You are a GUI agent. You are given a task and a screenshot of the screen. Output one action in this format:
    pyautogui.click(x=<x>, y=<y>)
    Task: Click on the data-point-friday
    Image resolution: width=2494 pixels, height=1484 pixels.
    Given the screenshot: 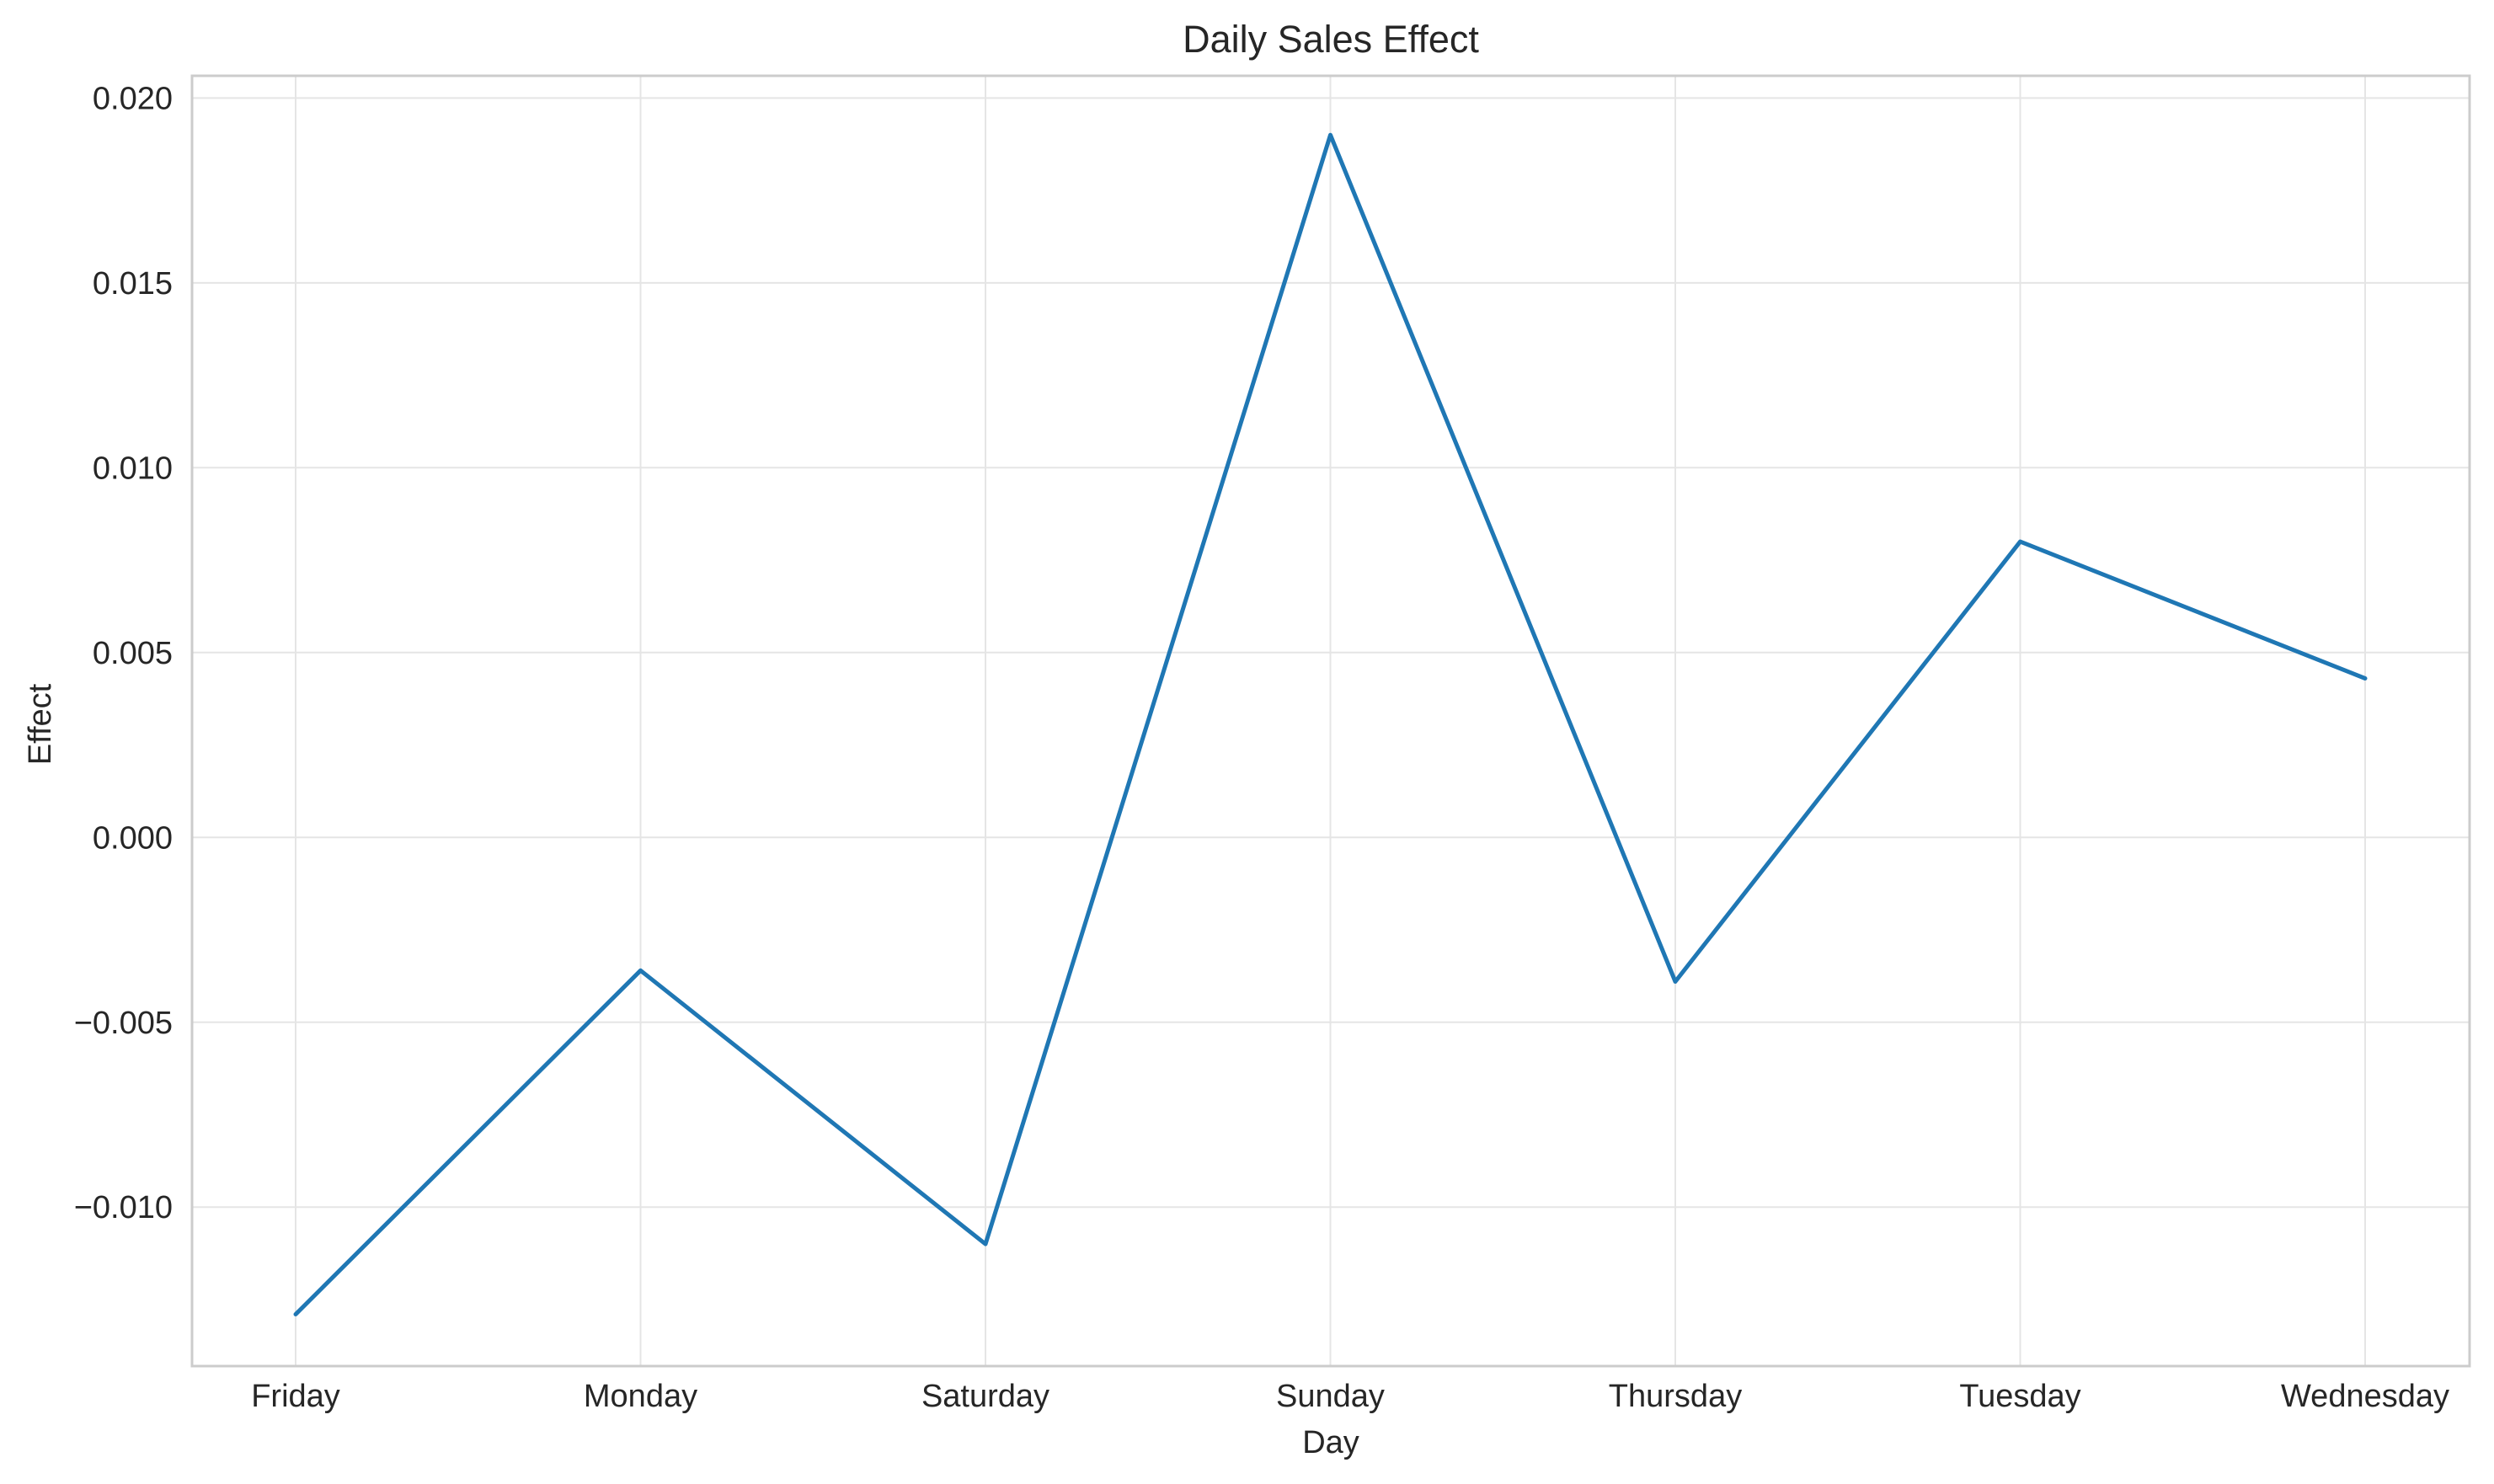 What is the action you would take?
    pyautogui.click(x=295, y=1314)
    